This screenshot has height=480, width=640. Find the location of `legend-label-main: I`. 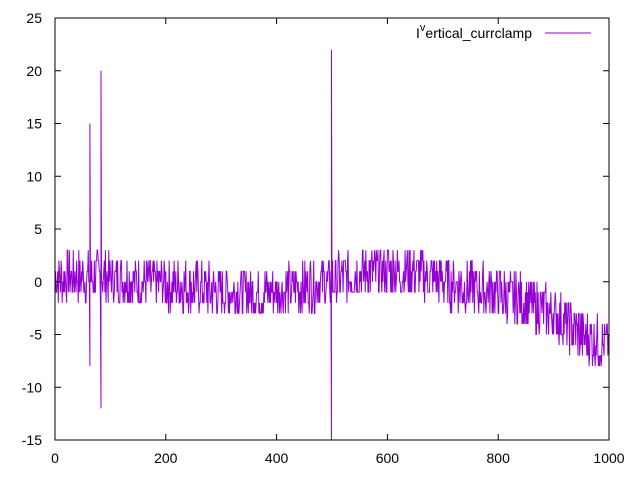

legend-label-main: I is located at coordinates (418, 33).